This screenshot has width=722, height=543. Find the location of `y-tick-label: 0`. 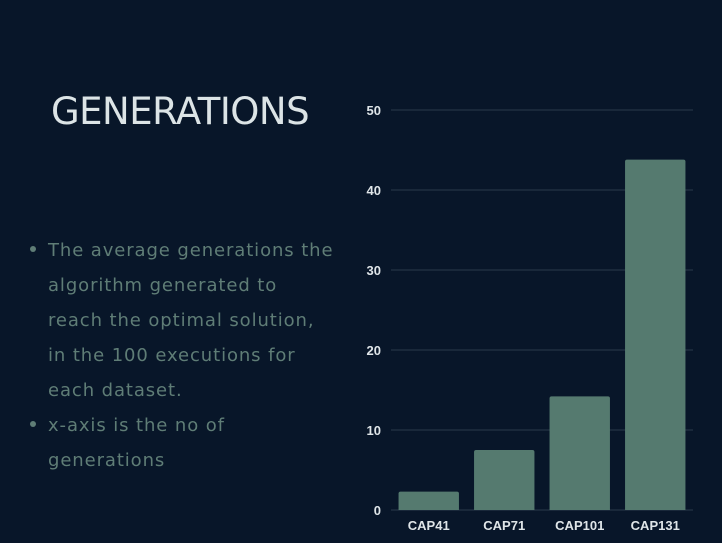

y-tick-label: 0 is located at coordinates (377, 510).